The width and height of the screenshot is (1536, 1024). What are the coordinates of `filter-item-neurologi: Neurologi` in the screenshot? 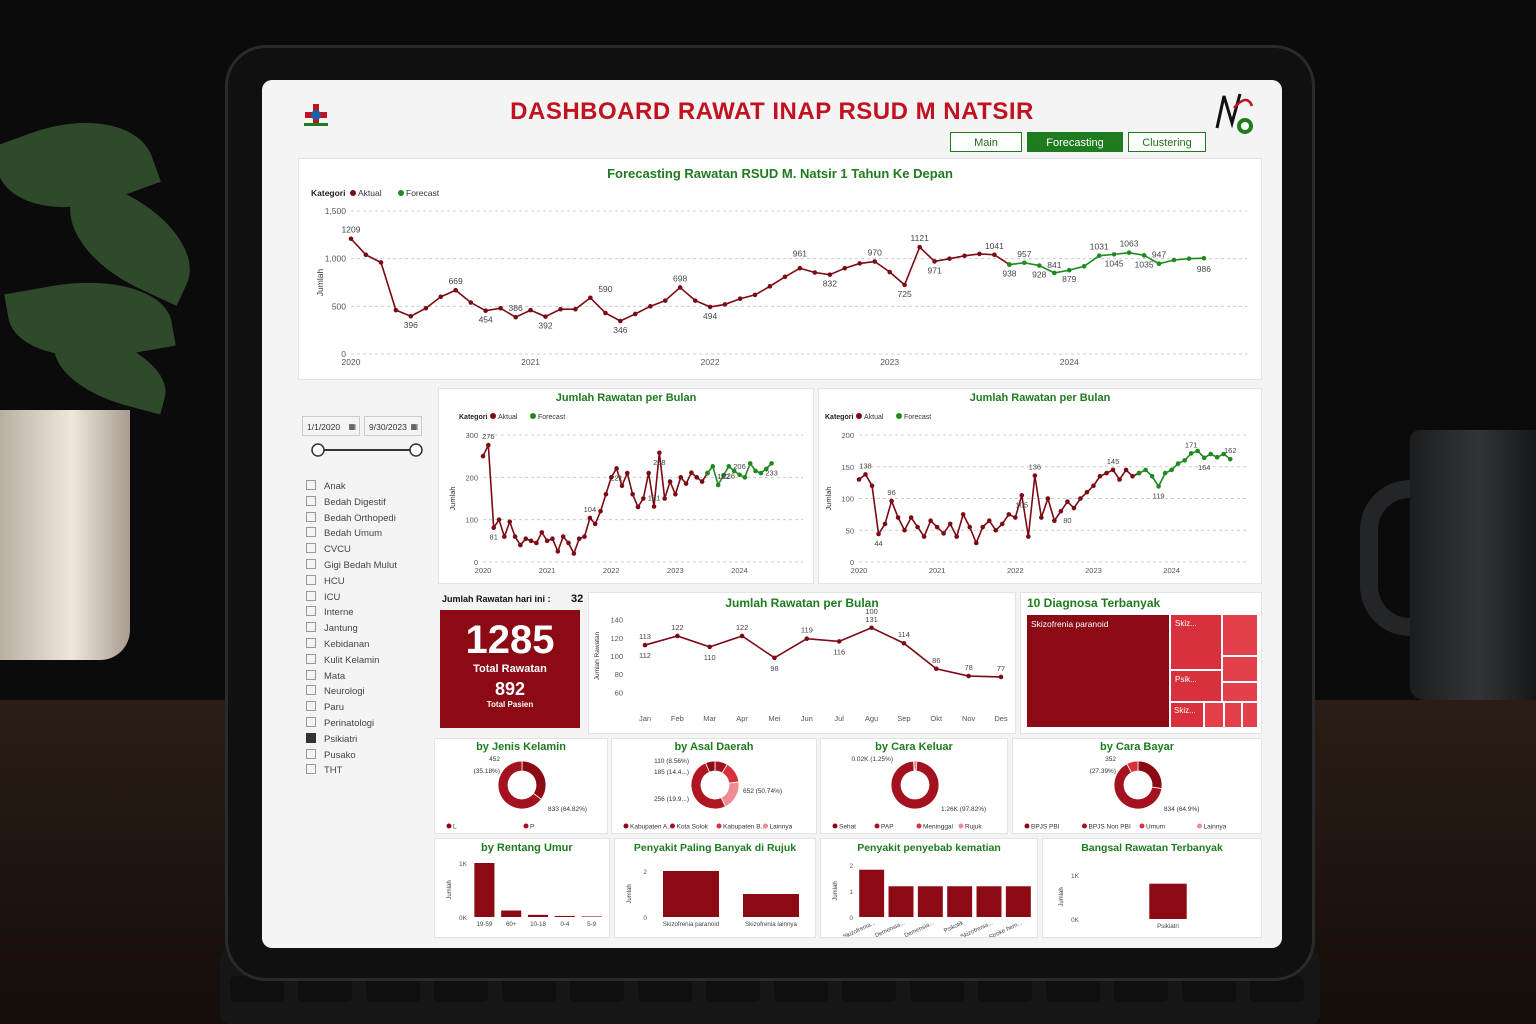 It's located at (335, 692).